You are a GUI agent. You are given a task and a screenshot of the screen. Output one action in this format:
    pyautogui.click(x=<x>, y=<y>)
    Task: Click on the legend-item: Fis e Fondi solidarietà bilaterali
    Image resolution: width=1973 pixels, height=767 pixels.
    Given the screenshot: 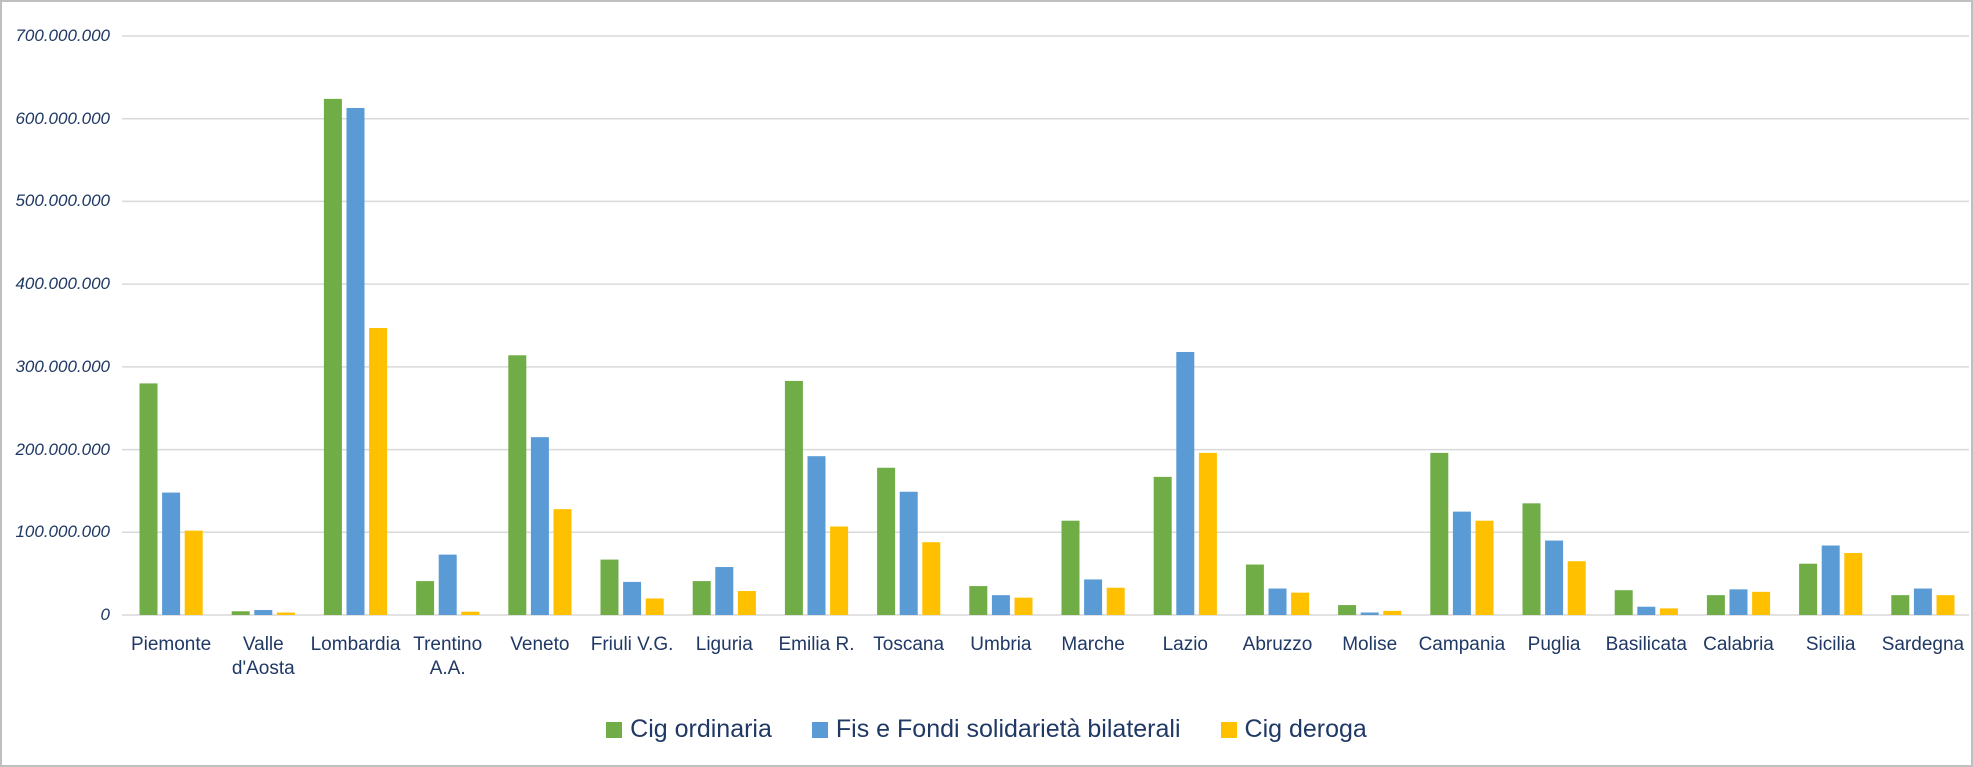 What is the action you would take?
    pyautogui.click(x=996, y=729)
    